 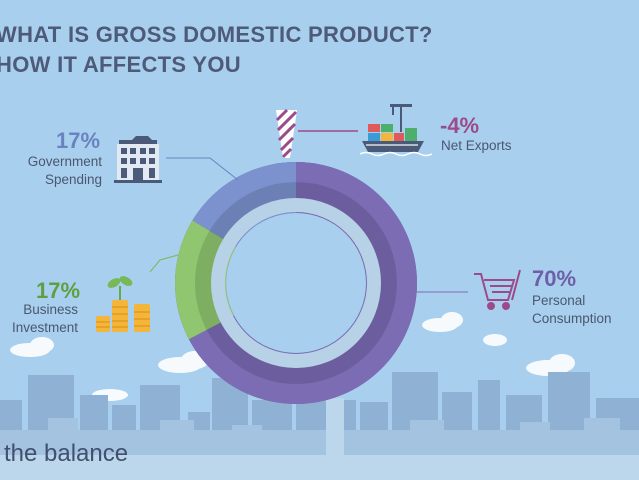 What do you see at coordinates (138, 159) in the screenshot?
I see `government-building-icon` at bounding box center [138, 159].